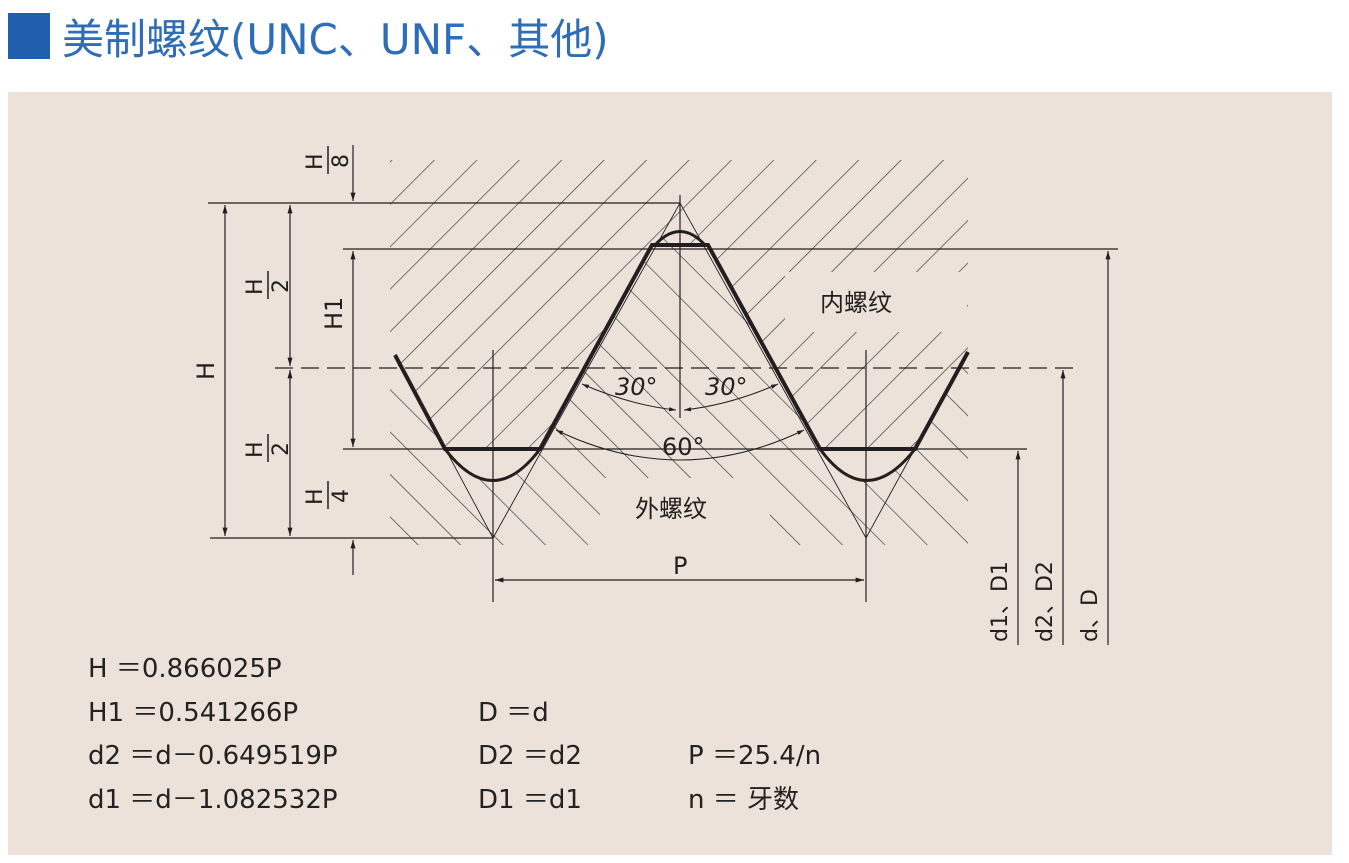  What do you see at coordinates (1000, 601) in the screenshot?
I see `d1-D1-label: d1、D1` at bounding box center [1000, 601].